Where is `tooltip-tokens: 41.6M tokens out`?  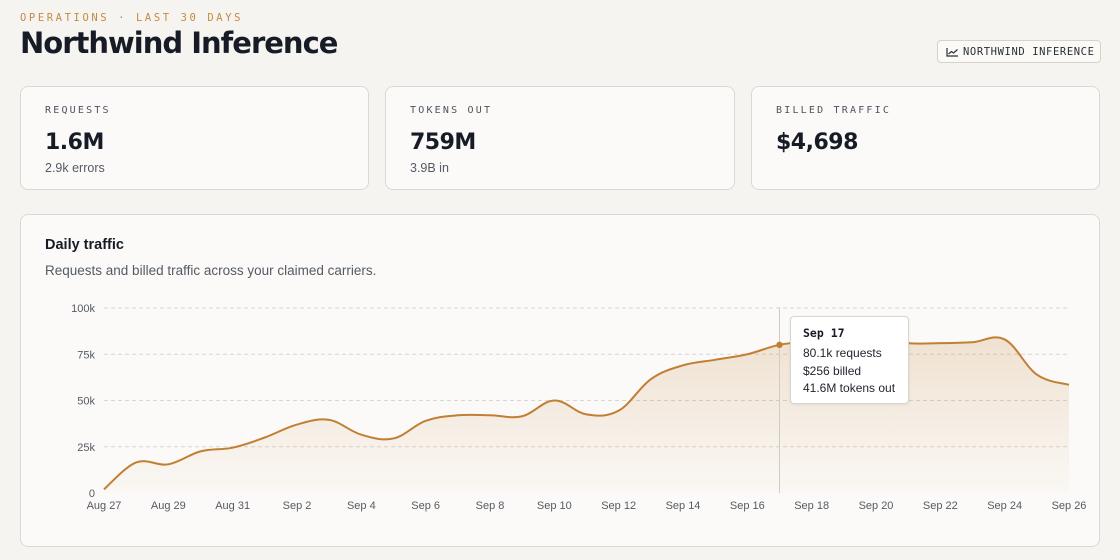
tooltip-tokens: 41.6M tokens out is located at coordinates (849, 388).